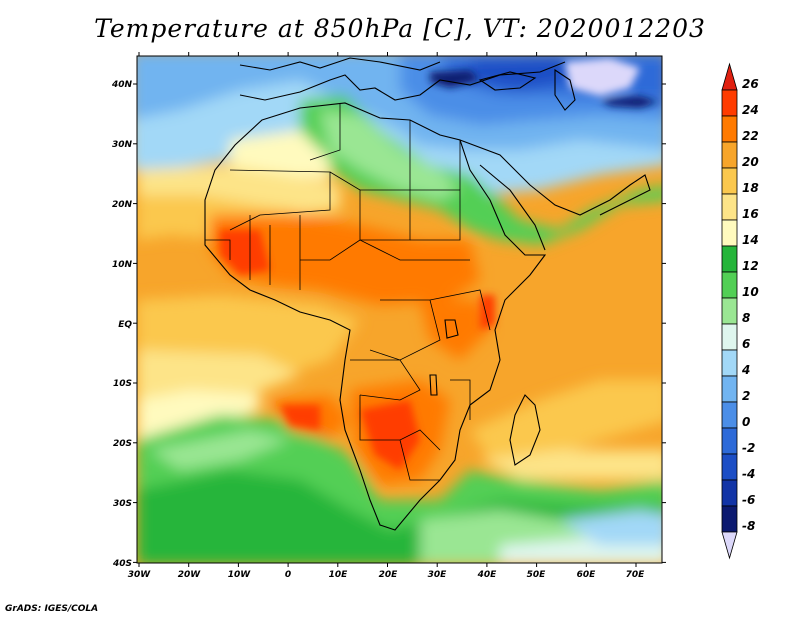 Image resolution: width=800 pixels, height=622 pixels. Describe the element at coordinates (746, 396) in the screenshot. I see `colorbar-label: 2` at that location.